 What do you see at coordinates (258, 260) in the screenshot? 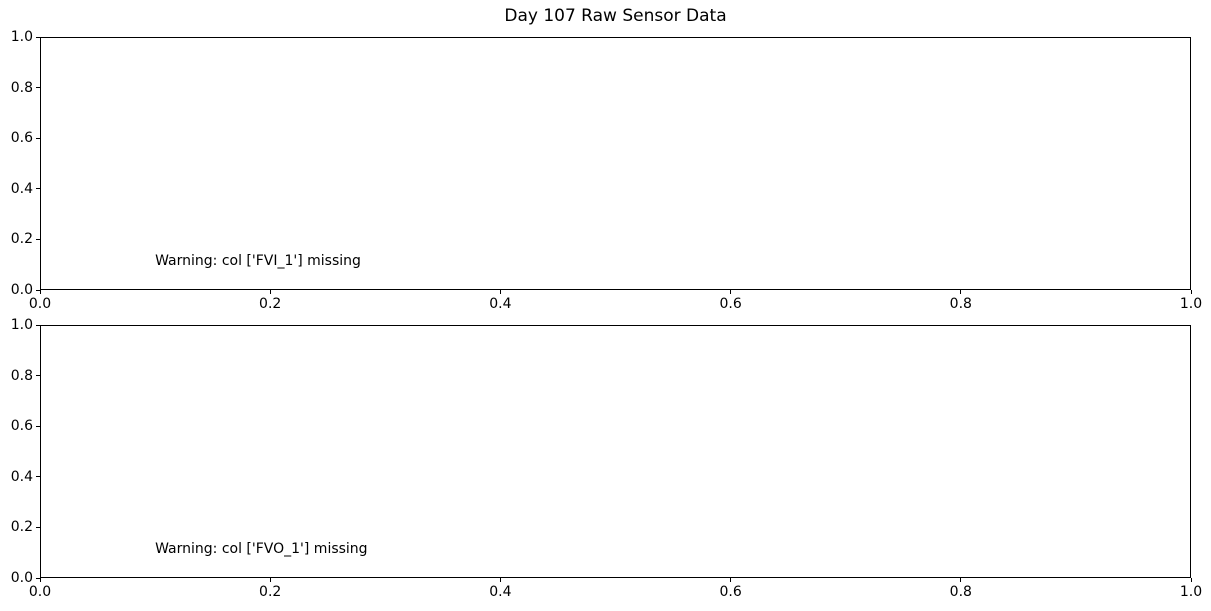
I see `warning-text-top: Warning: col ['FVI_1'] missing` at bounding box center [258, 260].